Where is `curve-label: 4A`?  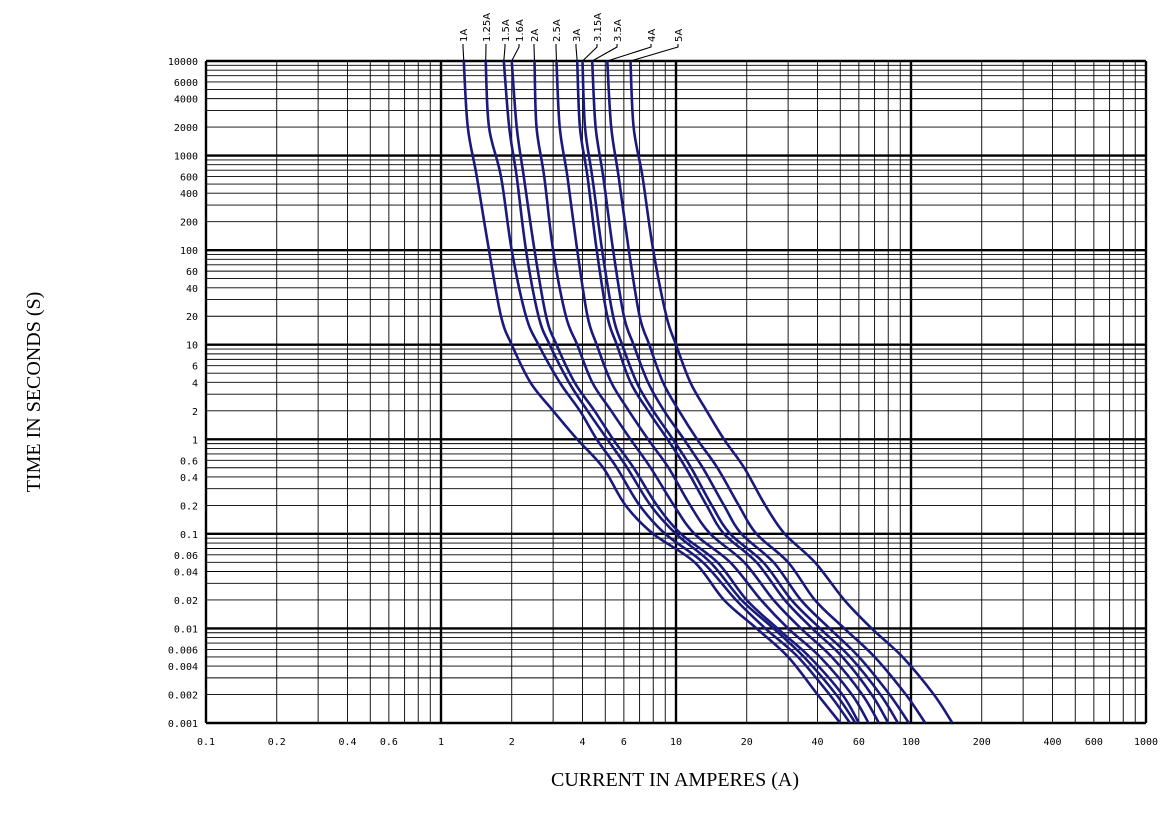 curve-label: 4A is located at coordinates (652, 35).